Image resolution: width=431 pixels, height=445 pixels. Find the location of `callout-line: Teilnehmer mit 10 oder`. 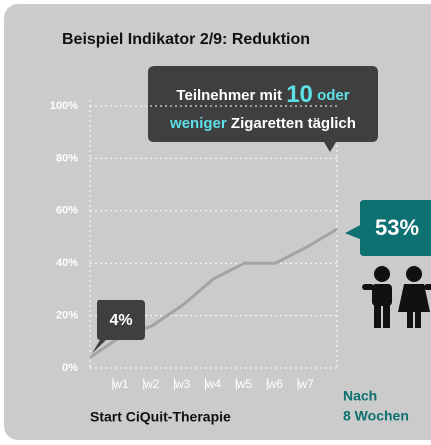

callout-line: Teilnehmer mit 10 oder is located at coordinates (262, 94).